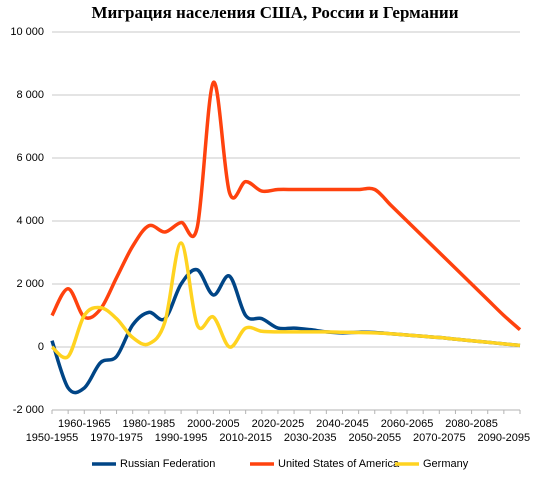 This screenshot has width=550, height=477. What do you see at coordinates (41, 347) in the screenshot?
I see `y-tick-label: 0` at bounding box center [41, 347].